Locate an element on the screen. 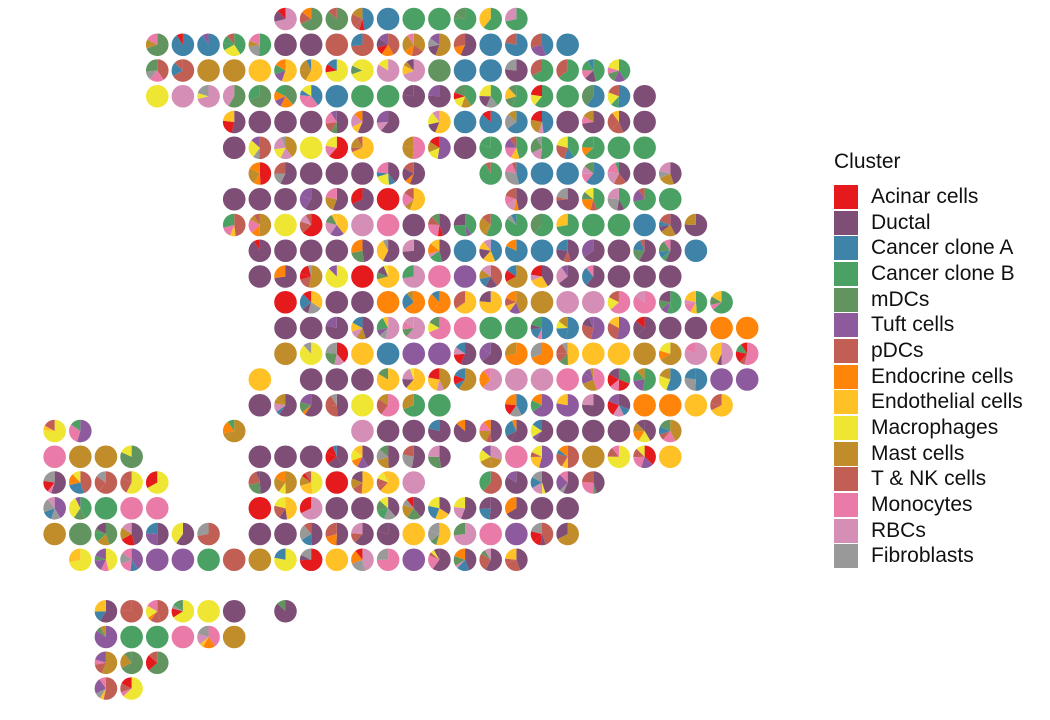 The height and width of the screenshot is (720, 1050). legend-key-swatch is located at coordinates (846, 530).